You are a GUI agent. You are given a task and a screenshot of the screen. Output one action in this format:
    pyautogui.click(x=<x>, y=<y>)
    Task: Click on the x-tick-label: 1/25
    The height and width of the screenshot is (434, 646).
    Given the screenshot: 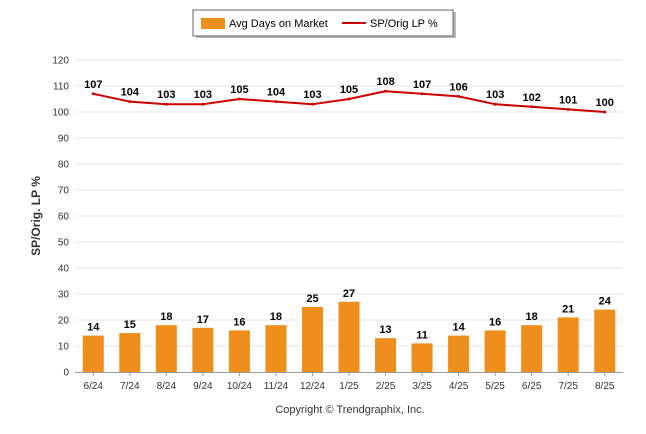 What is the action you would take?
    pyautogui.click(x=349, y=386)
    